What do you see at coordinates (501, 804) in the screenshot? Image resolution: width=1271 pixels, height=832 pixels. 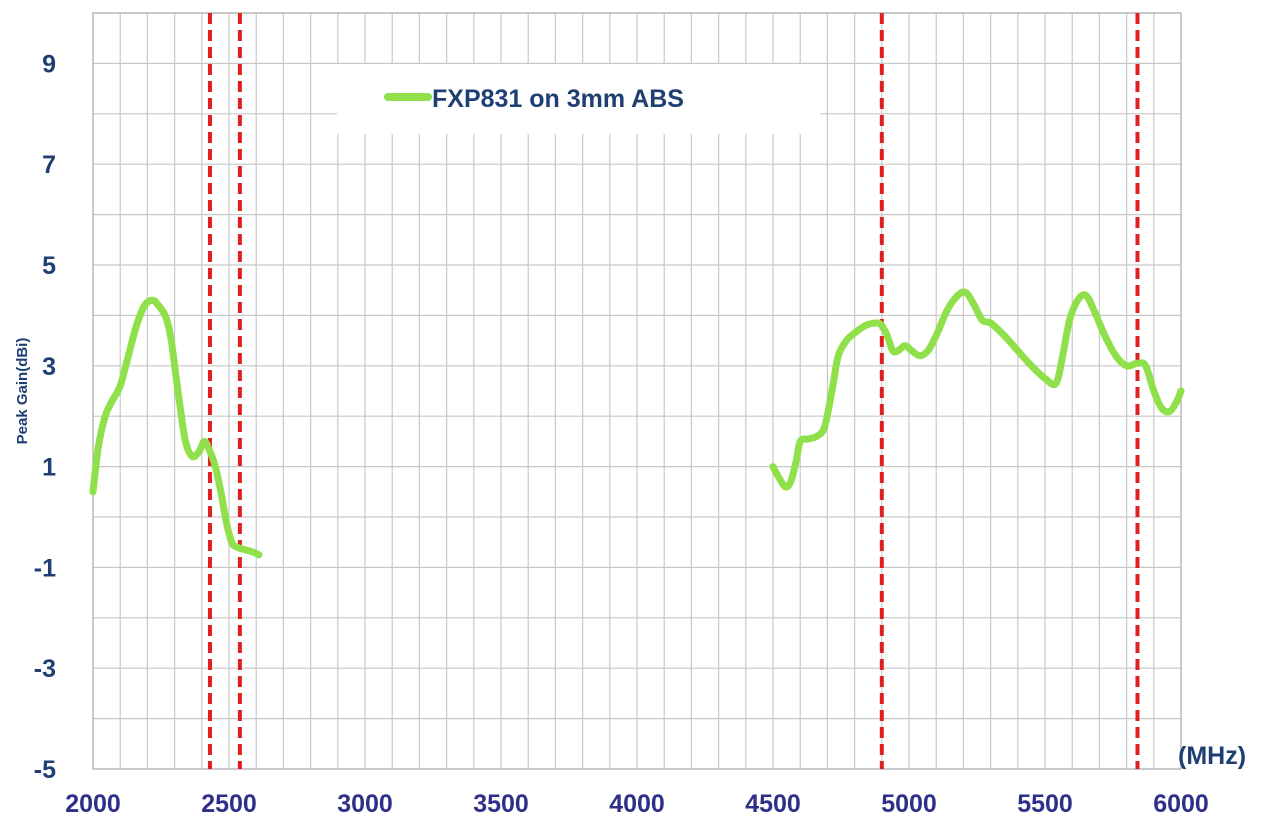 I see `x-tick-label: 3500` at bounding box center [501, 804].